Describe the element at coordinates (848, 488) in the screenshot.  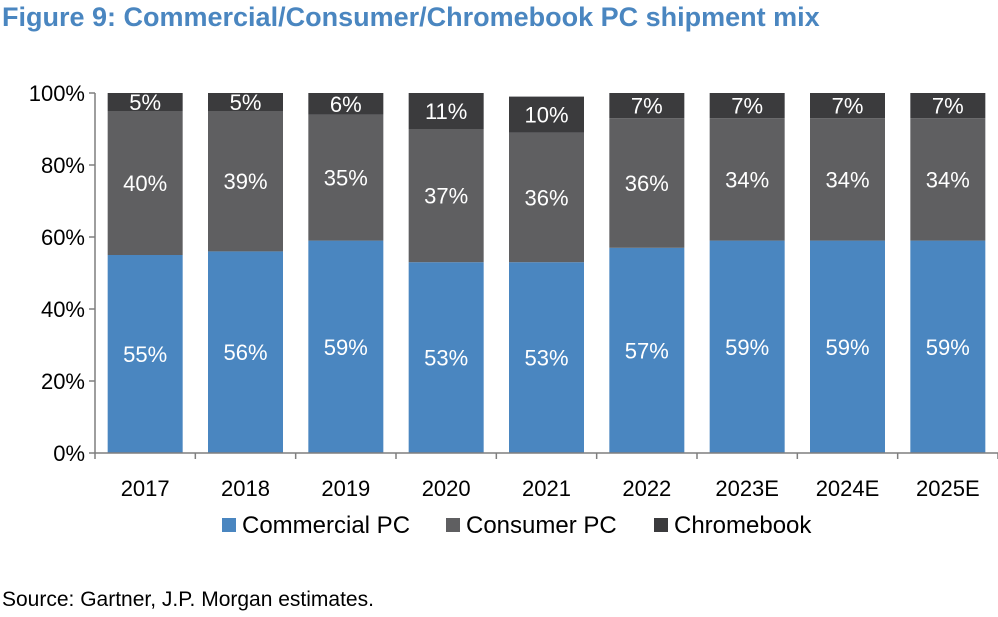
I see `x-tick-label: 2024E` at that location.